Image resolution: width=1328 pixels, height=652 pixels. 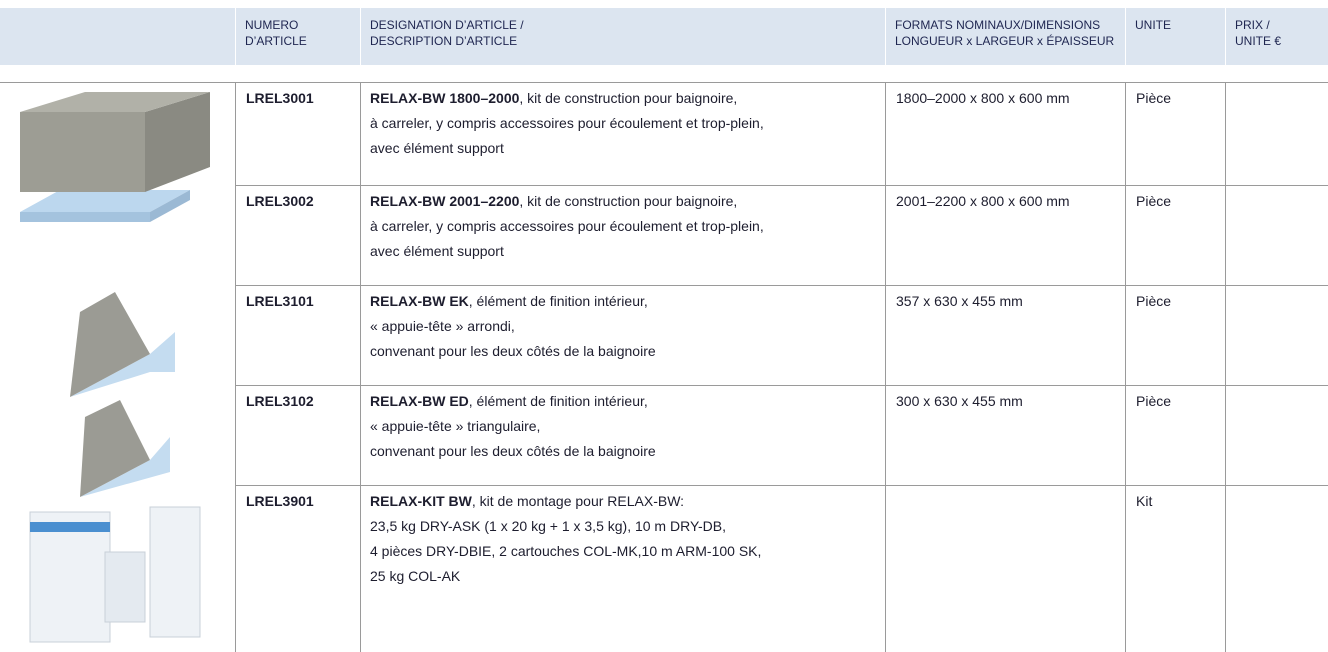 I want to click on article-number: LREL3101, so click(x=280, y=301).